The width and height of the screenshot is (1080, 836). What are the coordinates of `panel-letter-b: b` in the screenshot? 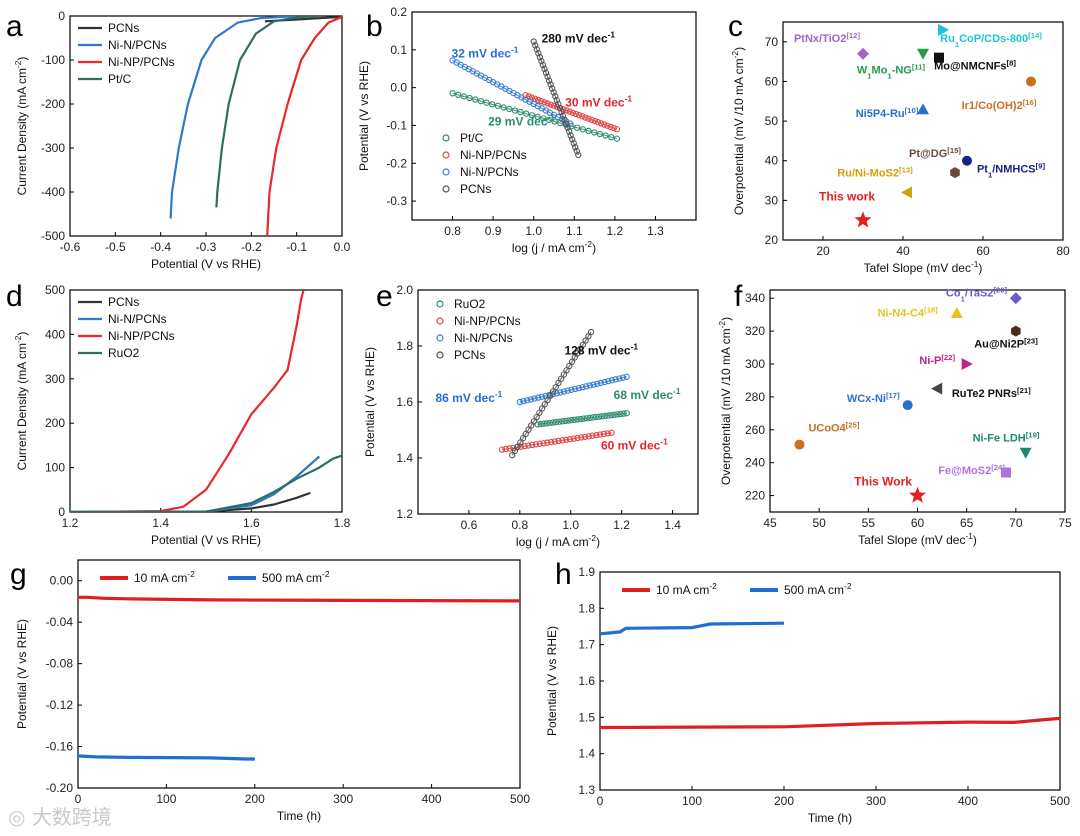 It's located at (374, 26).